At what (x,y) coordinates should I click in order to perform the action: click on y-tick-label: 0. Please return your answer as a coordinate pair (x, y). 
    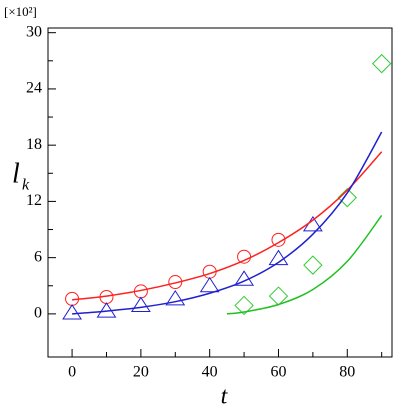
    Looking at the image, I should click on (38, 313).